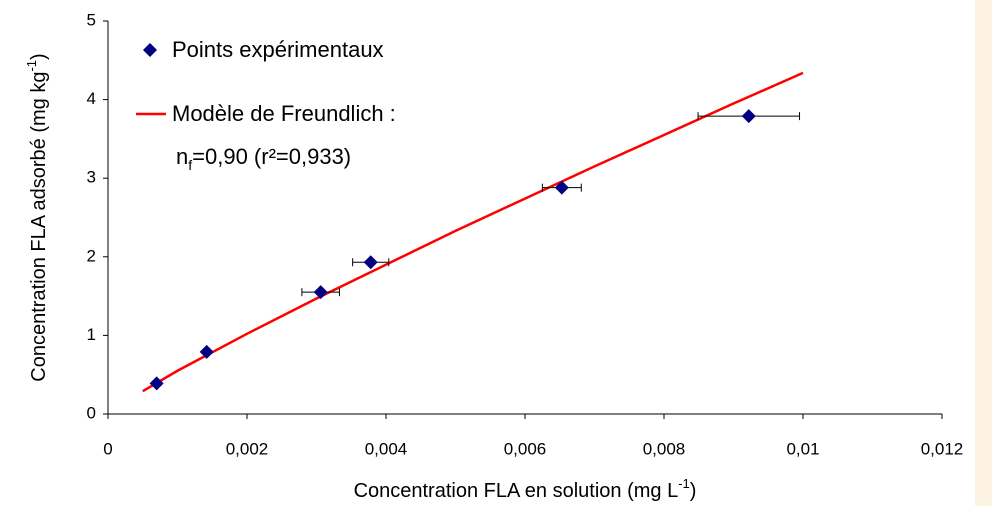 This screenshot has width=992, height=506. What do you see at coordinates (39, 227) in the screenshot?
I see `y-axis-label-part: Concentration FLA adsorbé (mg kg` at bounding box center [39, 227].